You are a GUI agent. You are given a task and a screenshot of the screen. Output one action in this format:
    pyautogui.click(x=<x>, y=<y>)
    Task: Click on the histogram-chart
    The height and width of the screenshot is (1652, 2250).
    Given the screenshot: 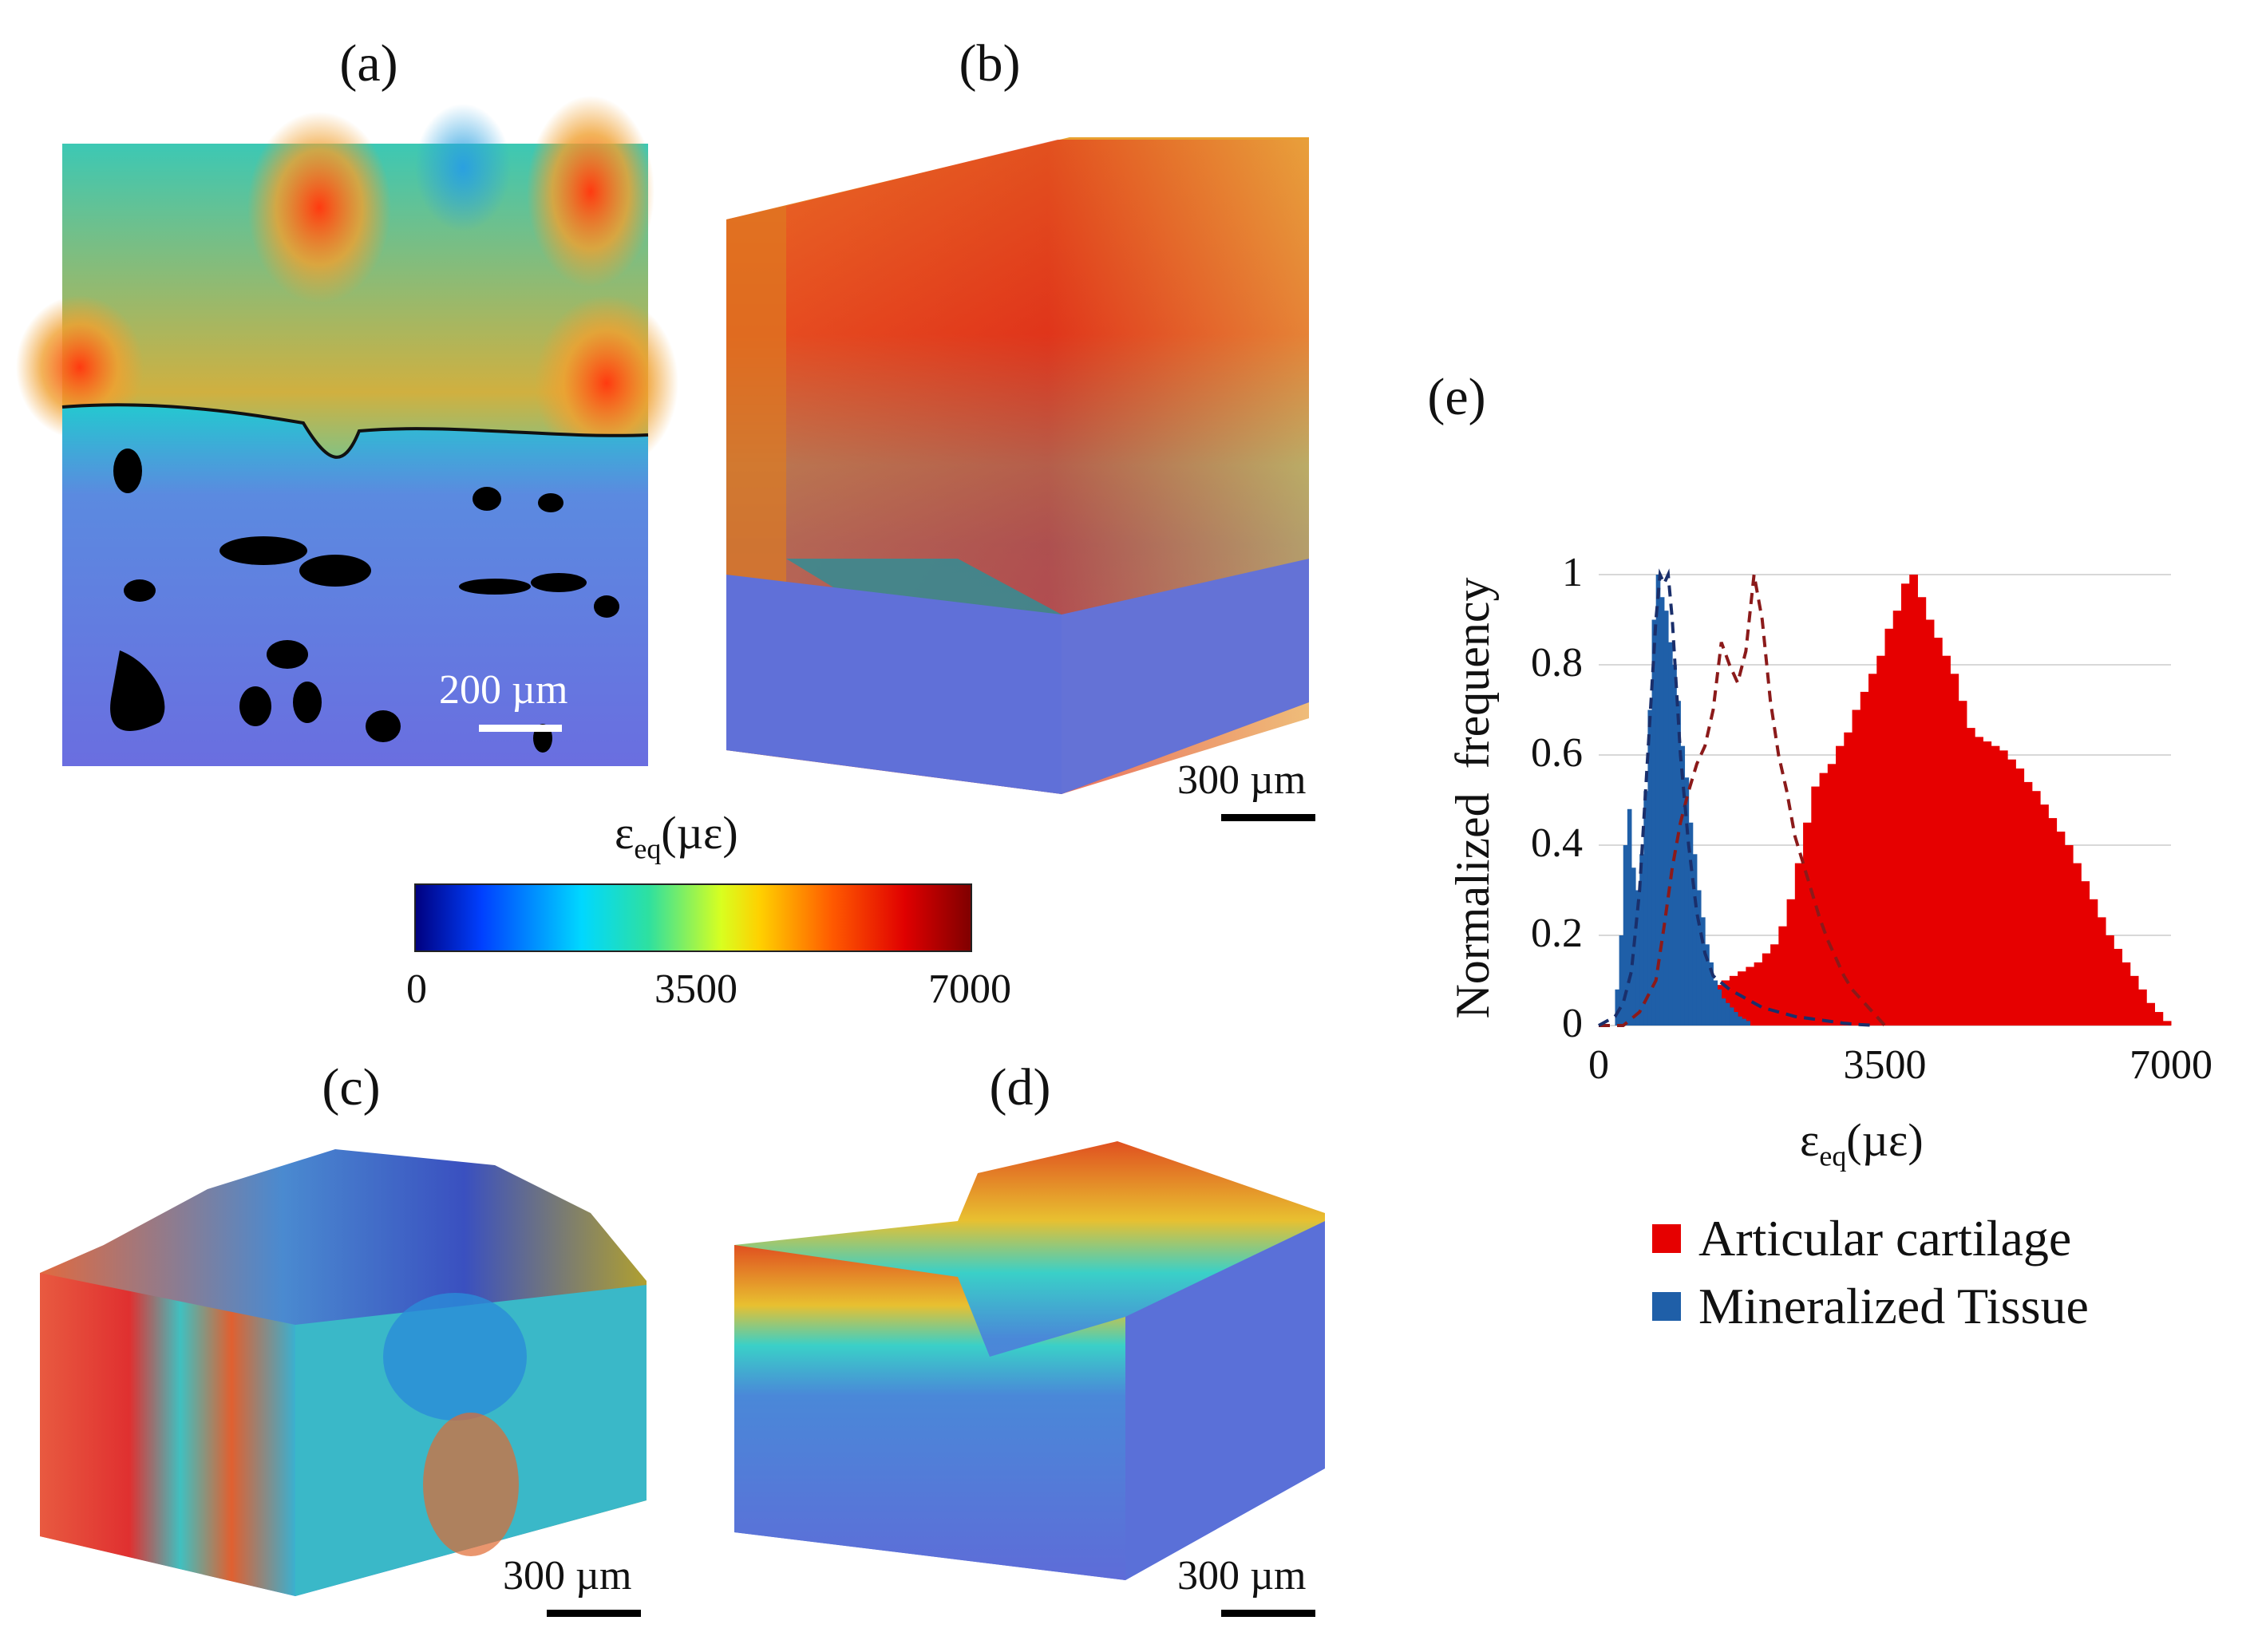 What is the action you would take?
    pyautogui.click(x=1885, y=797)
    